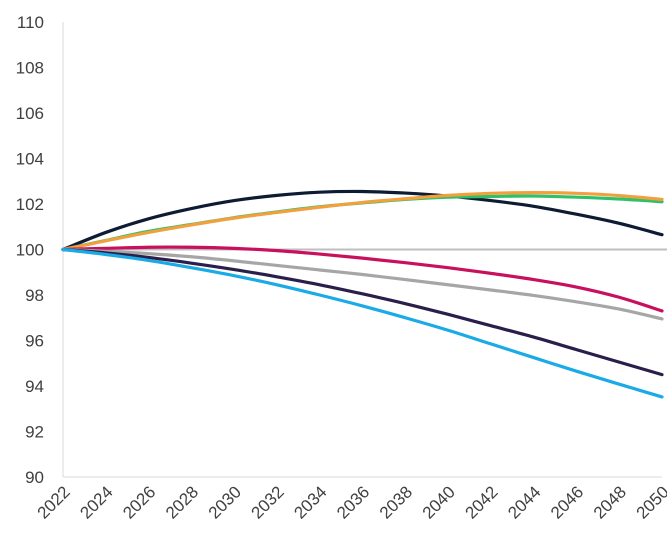 The height and width of the screenshot is (538, 667). Describe the element at coordinates (610, 502) in the screenshot. I see `x-tick-label: 2048` at that location.